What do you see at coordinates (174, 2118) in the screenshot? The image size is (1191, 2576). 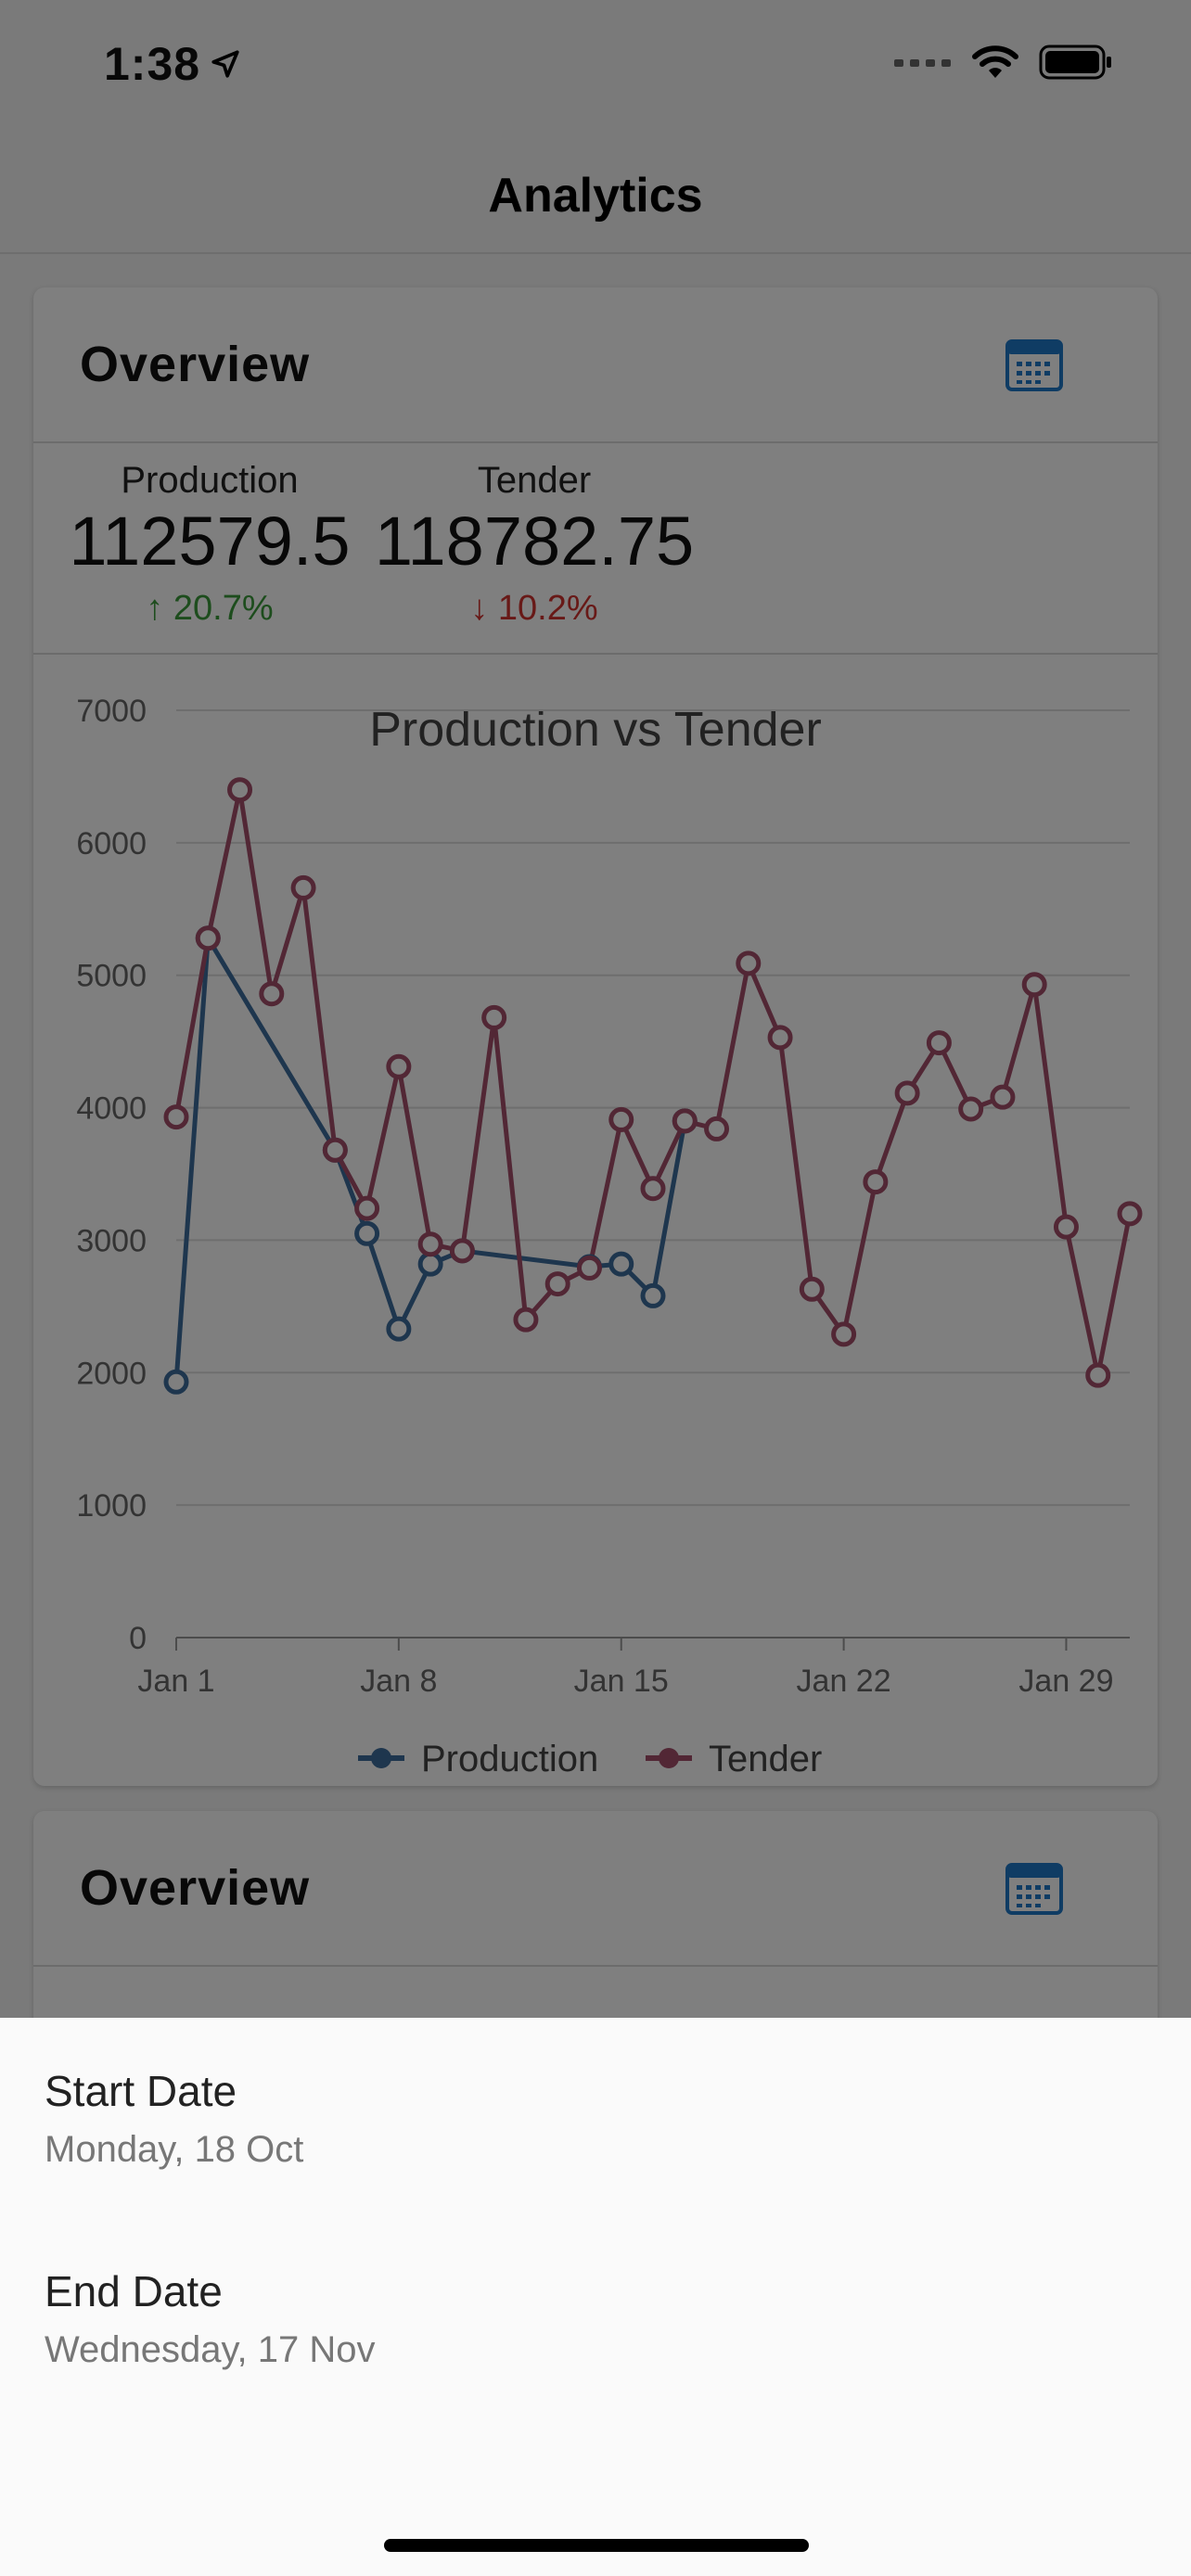 I see `start-date-item: Start Date Monday, 18 Oct` at bounding box center [174, 2118].